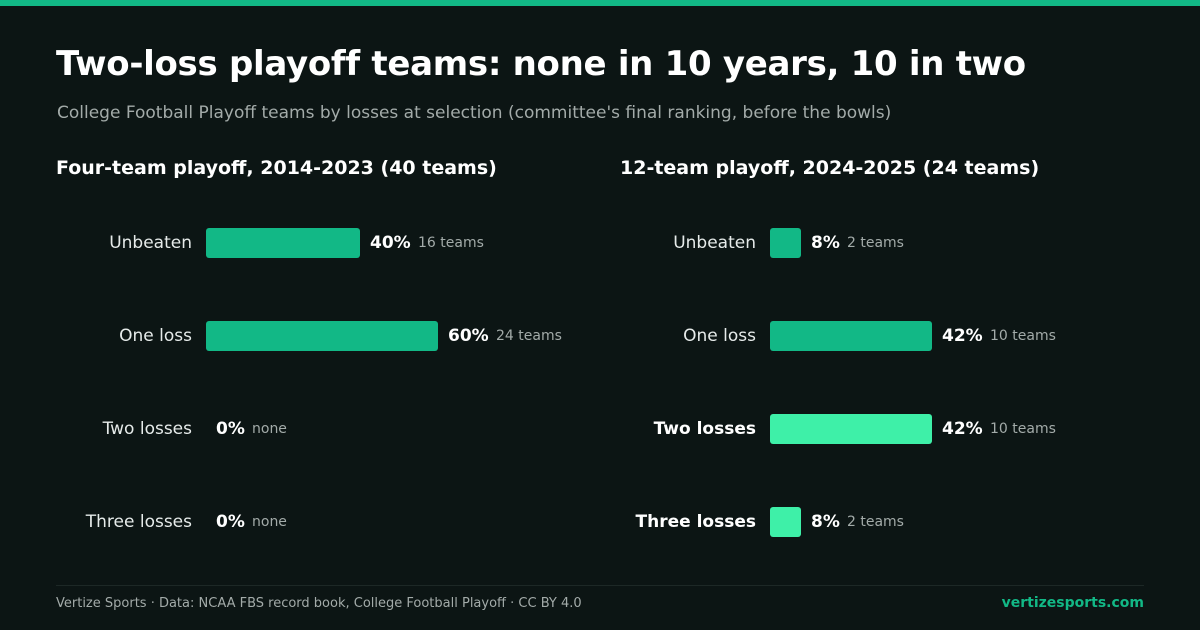 The image size is (1200, 630). Describe the element at coordinates (390, 243) in the screenshot. I see `value-label: 40%` at that location.